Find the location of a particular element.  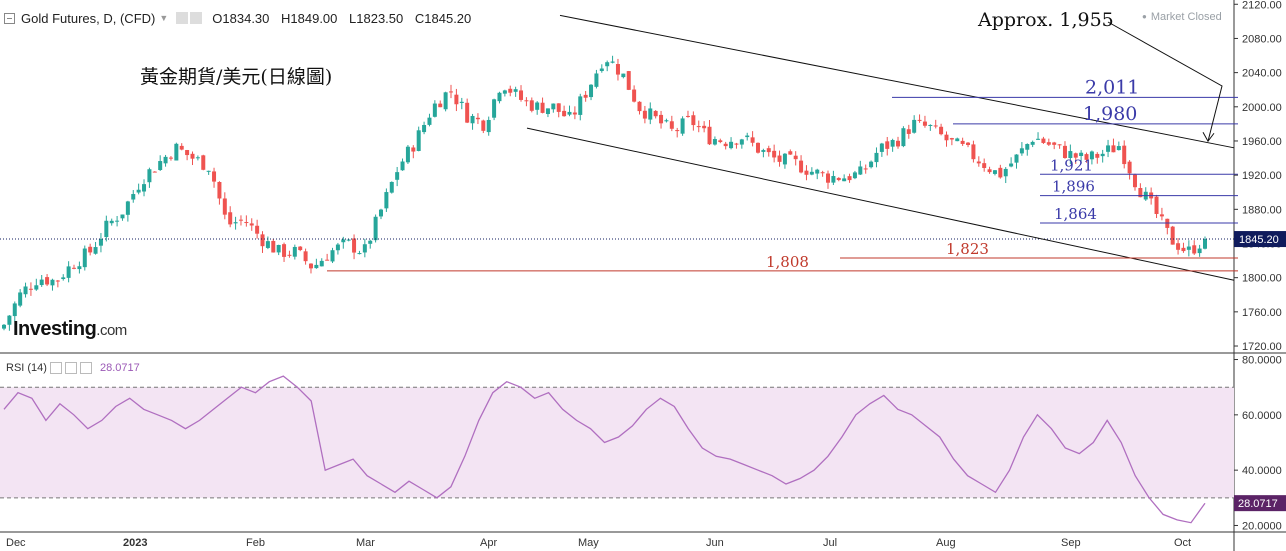

price-tick-label: 2040.00 is located at coordinates (1262, 74).